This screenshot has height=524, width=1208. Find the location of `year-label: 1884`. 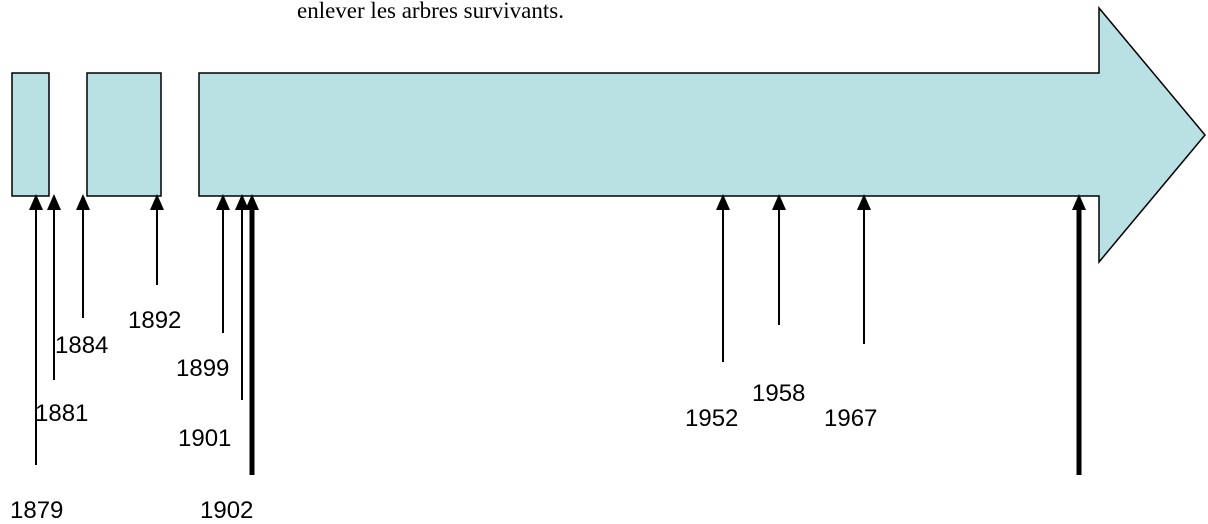

year-label: 1884 is located at coordinates (81, 345).